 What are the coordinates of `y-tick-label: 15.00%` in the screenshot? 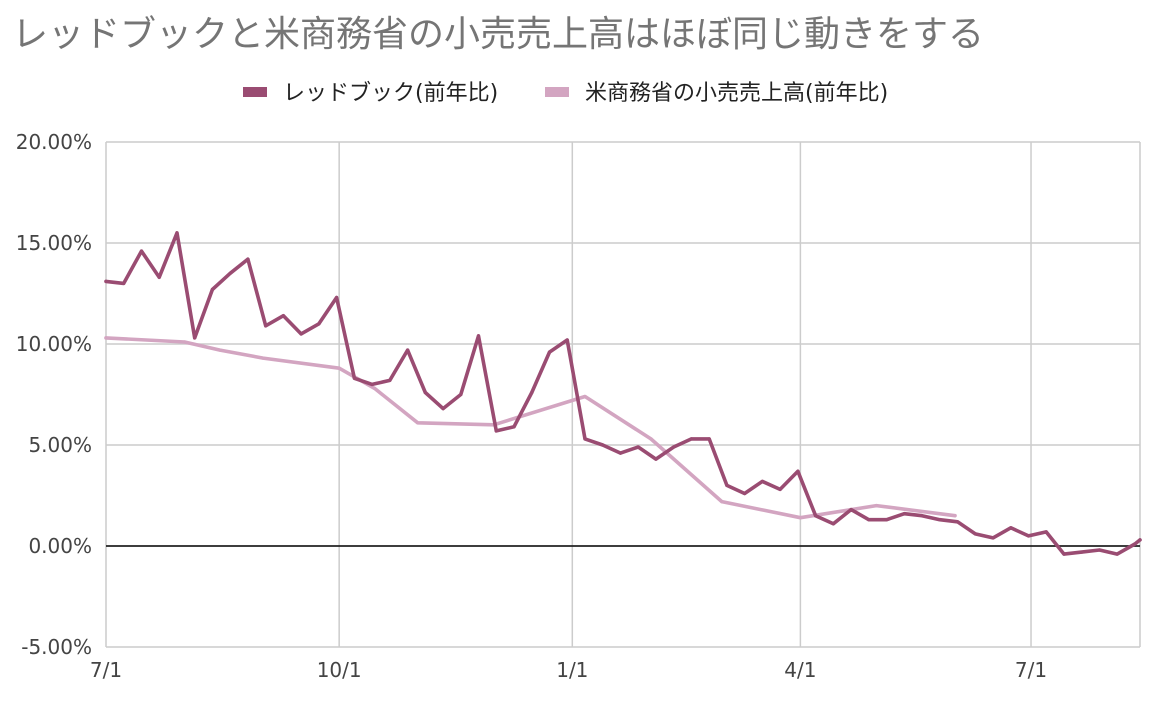 It's located at (54, 243).